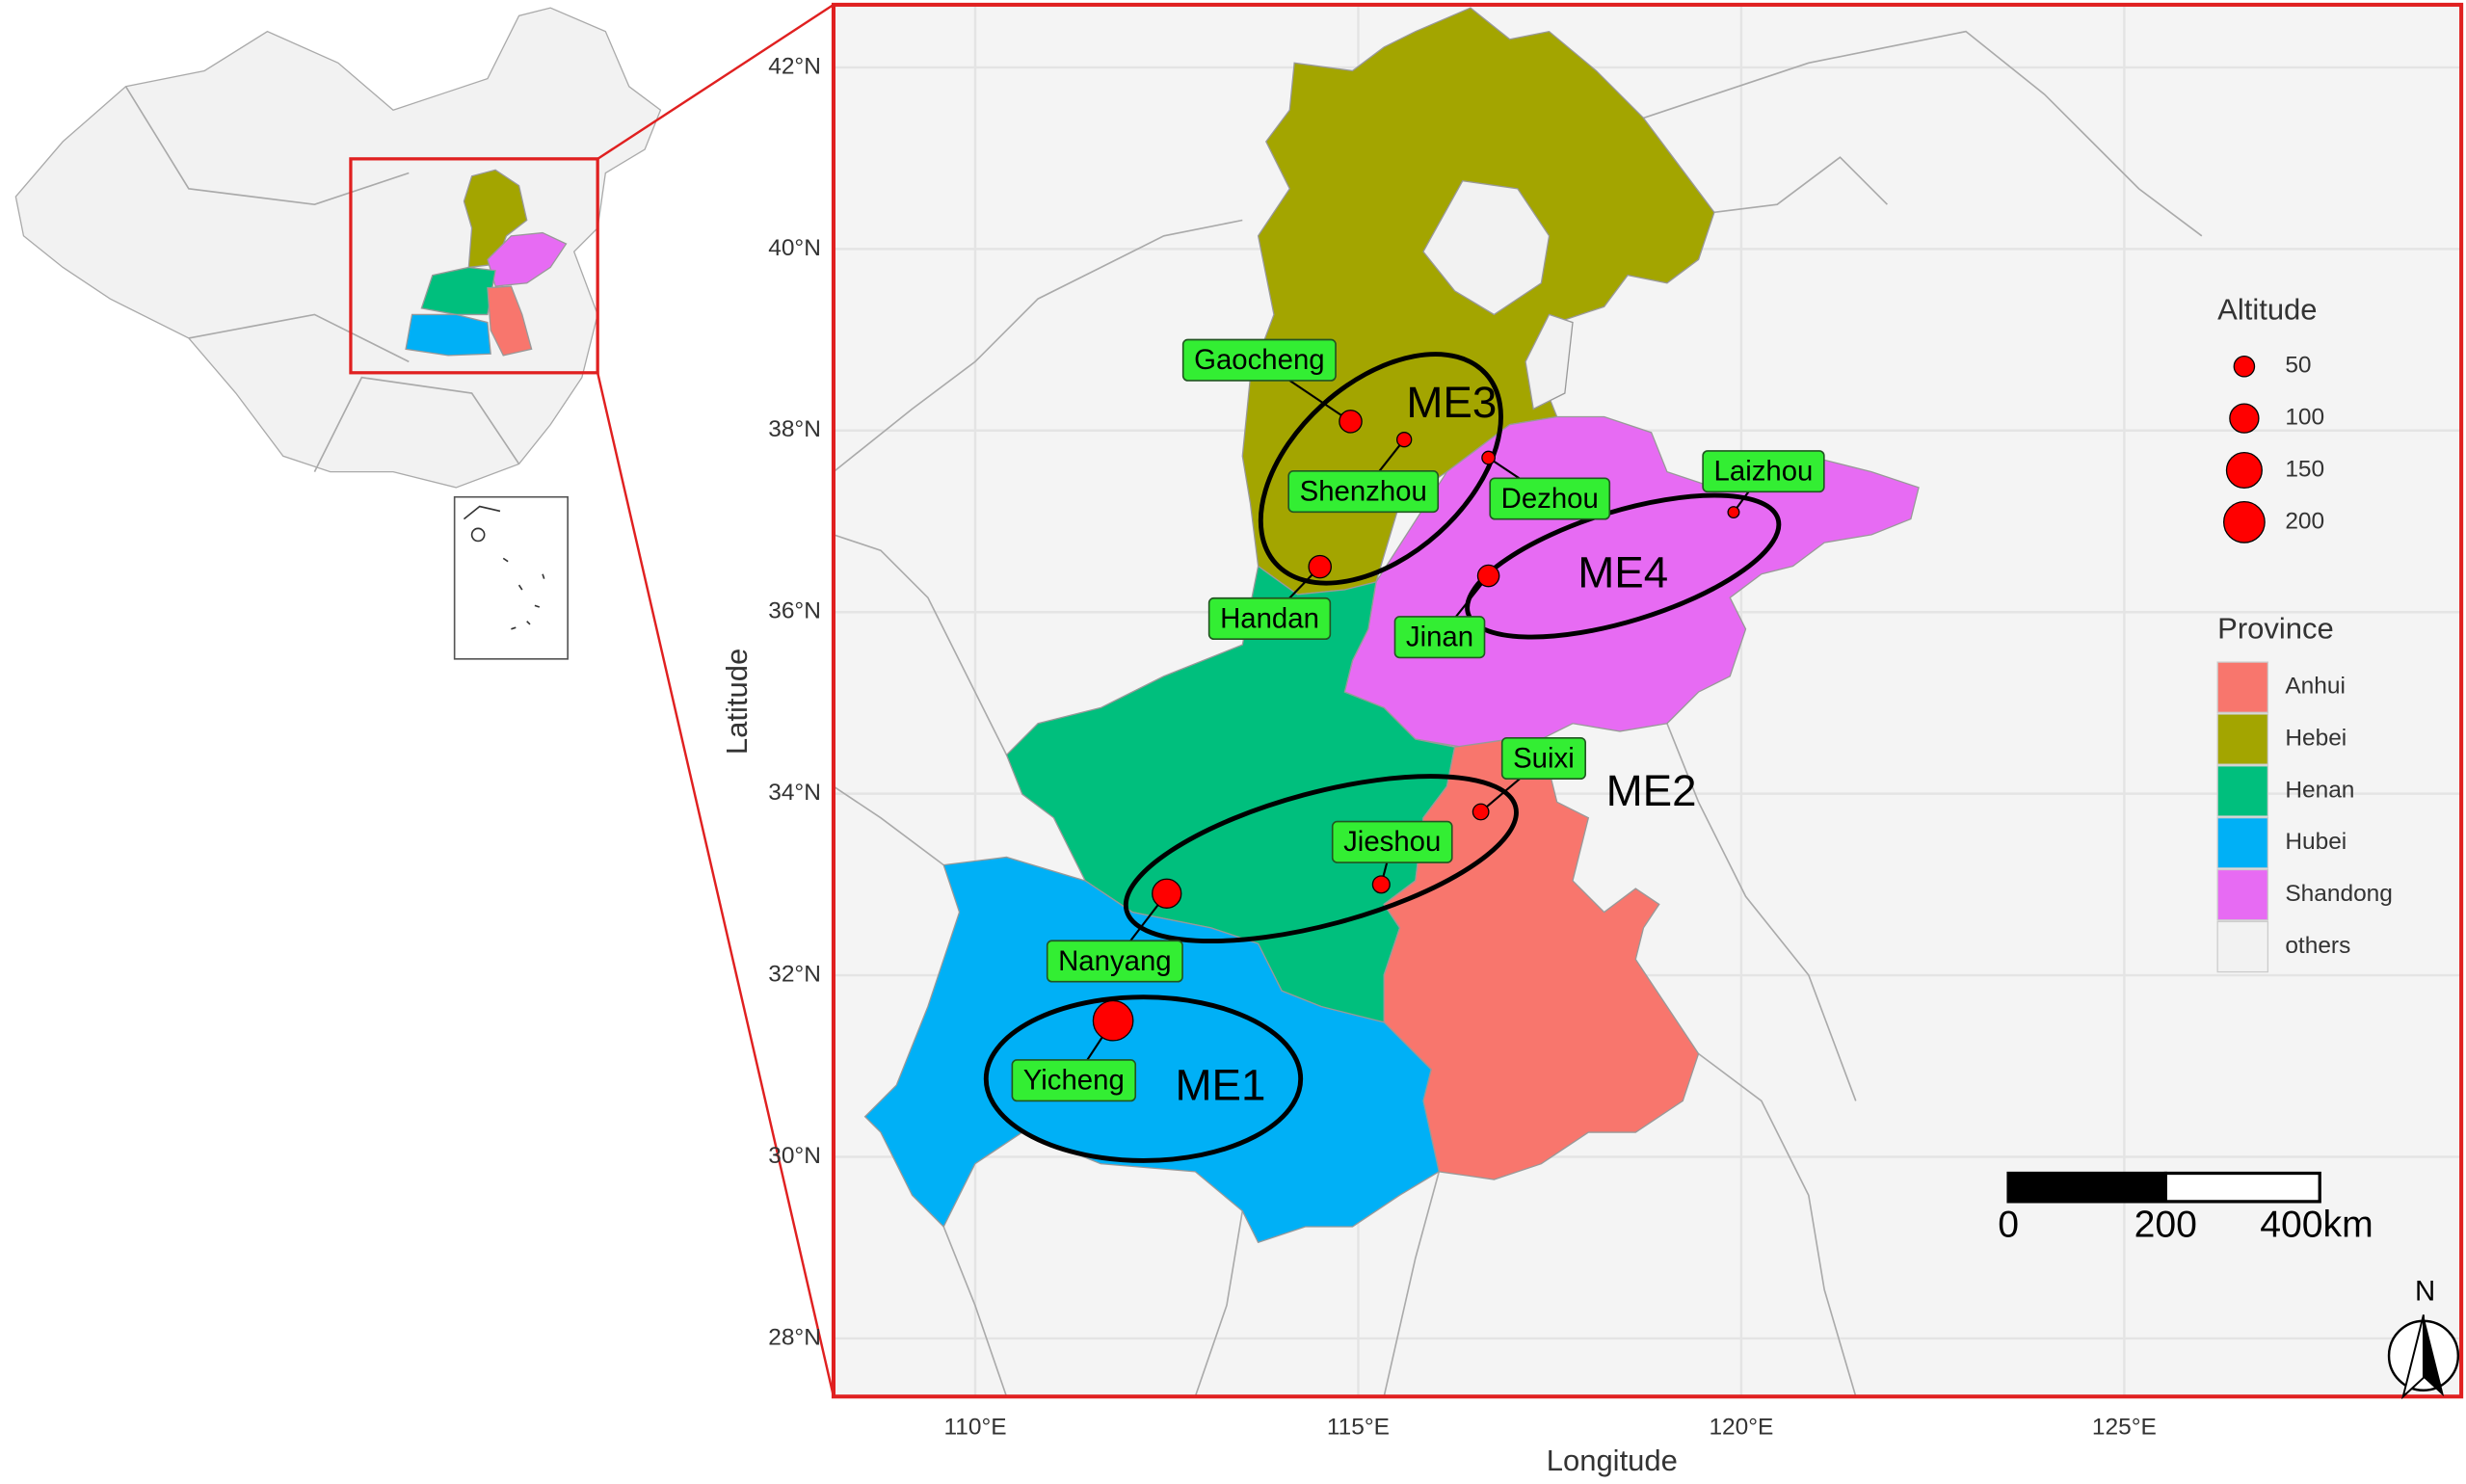  Describe the element at coordinates (2317, 946) in the screenshot. I see `legend-label: others` at that location.